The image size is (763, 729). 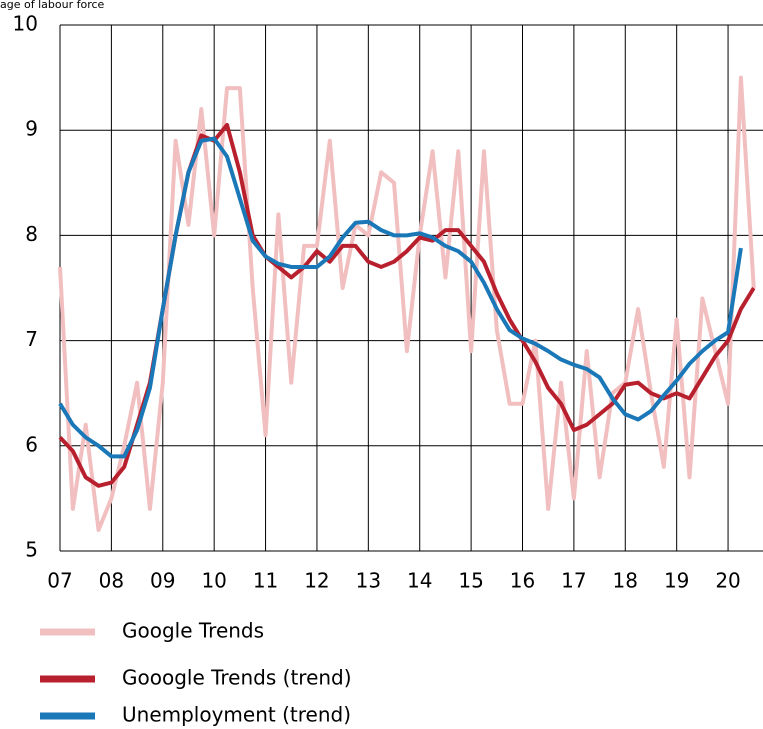 What do you see at coordinates (52, 5) in the screenshot?
I see `chart-subtitle: age of labour force` at bounding box center [52, 5].